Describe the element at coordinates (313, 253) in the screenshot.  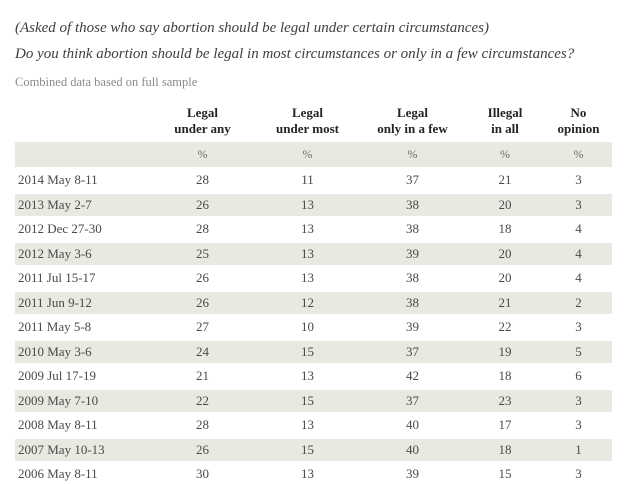
I see `table-row: 2012 May 3-6 25 13 39 20 4` at that location.